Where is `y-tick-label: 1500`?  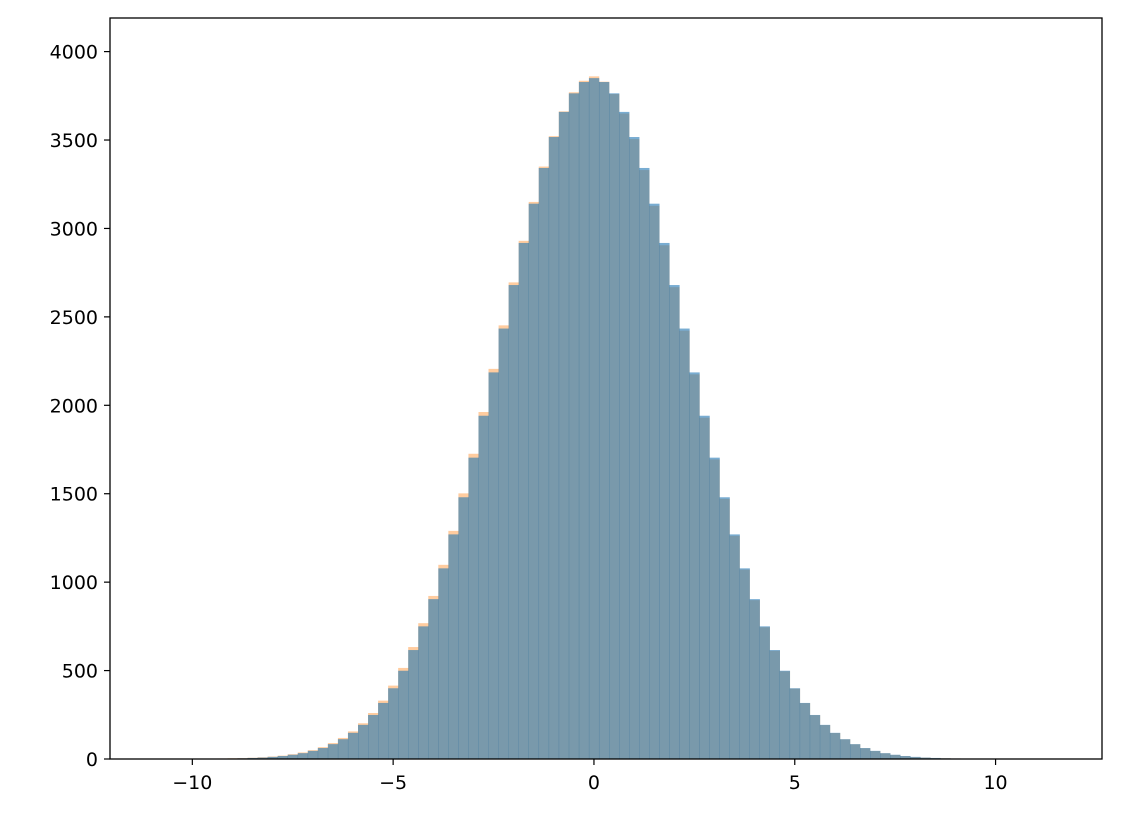 y-tick-label: 1500 is located at coordinates (74, 495).